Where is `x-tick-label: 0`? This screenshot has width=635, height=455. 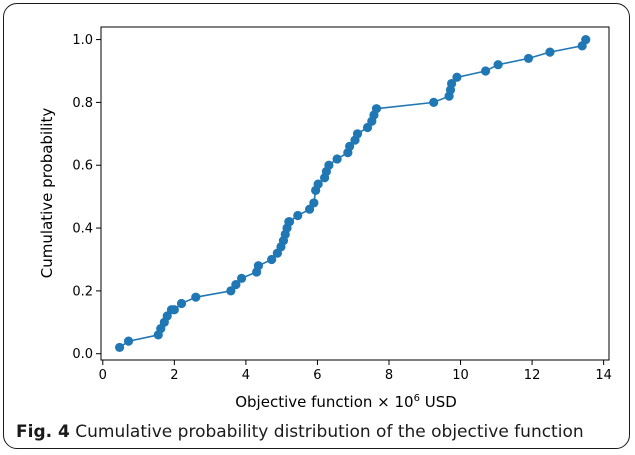
x-tick-label: 0 is located at coordinates (103, 375).